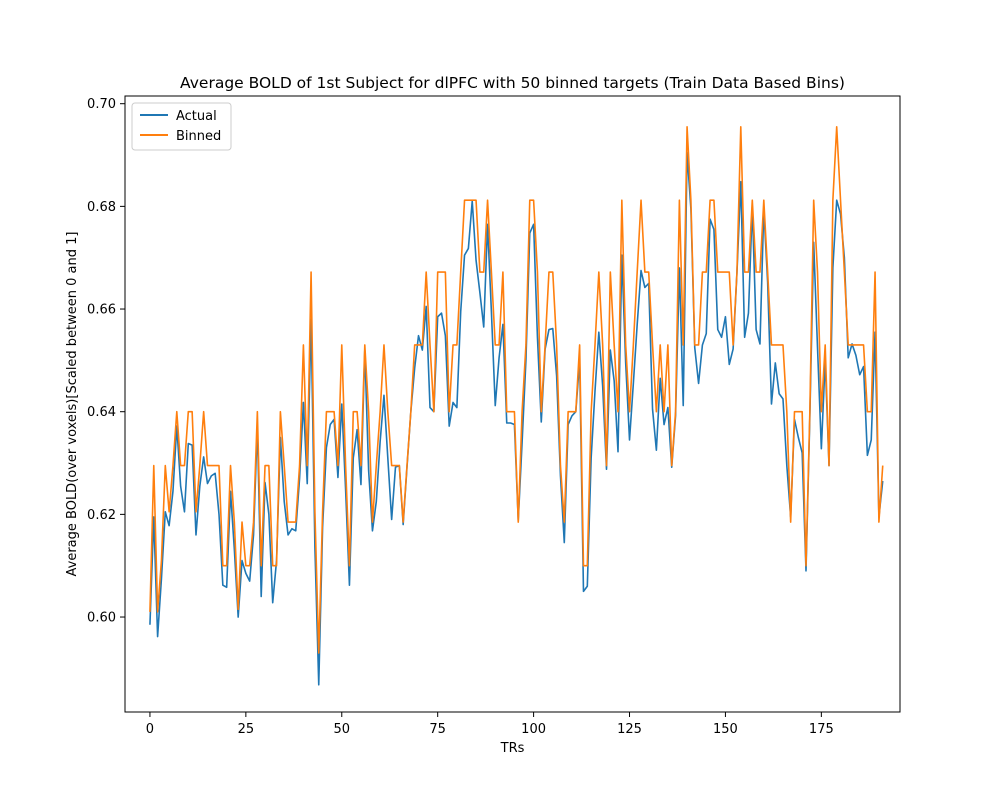 The height and width of the screenshot is (800, 1000). What do you see at coordinates (341, 729) in the screenshot?
I see `x-tick-label: 50` at bounding box center [341, 729].